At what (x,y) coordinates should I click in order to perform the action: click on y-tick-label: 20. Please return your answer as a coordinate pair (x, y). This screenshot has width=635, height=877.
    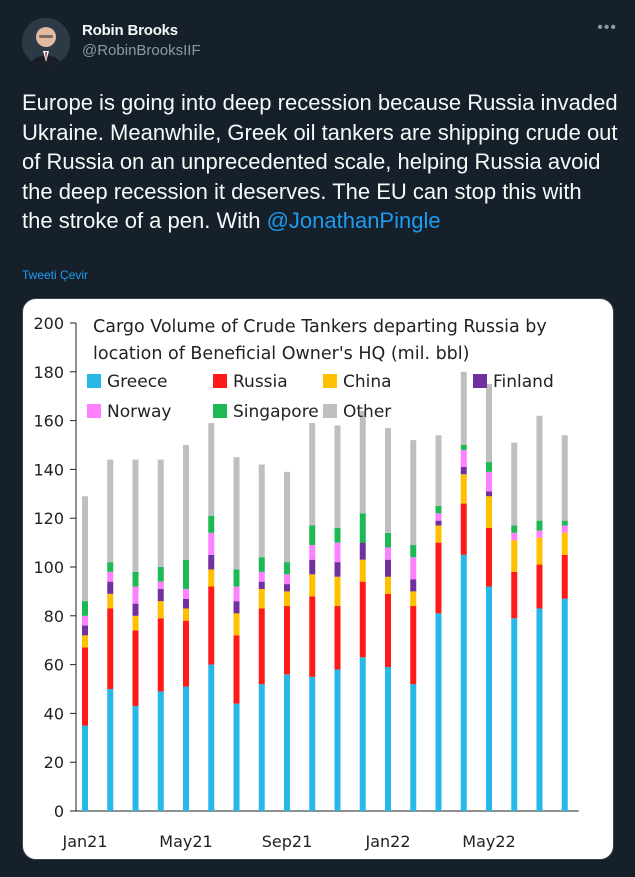
    Looking at the image, I should click on (54, 762).